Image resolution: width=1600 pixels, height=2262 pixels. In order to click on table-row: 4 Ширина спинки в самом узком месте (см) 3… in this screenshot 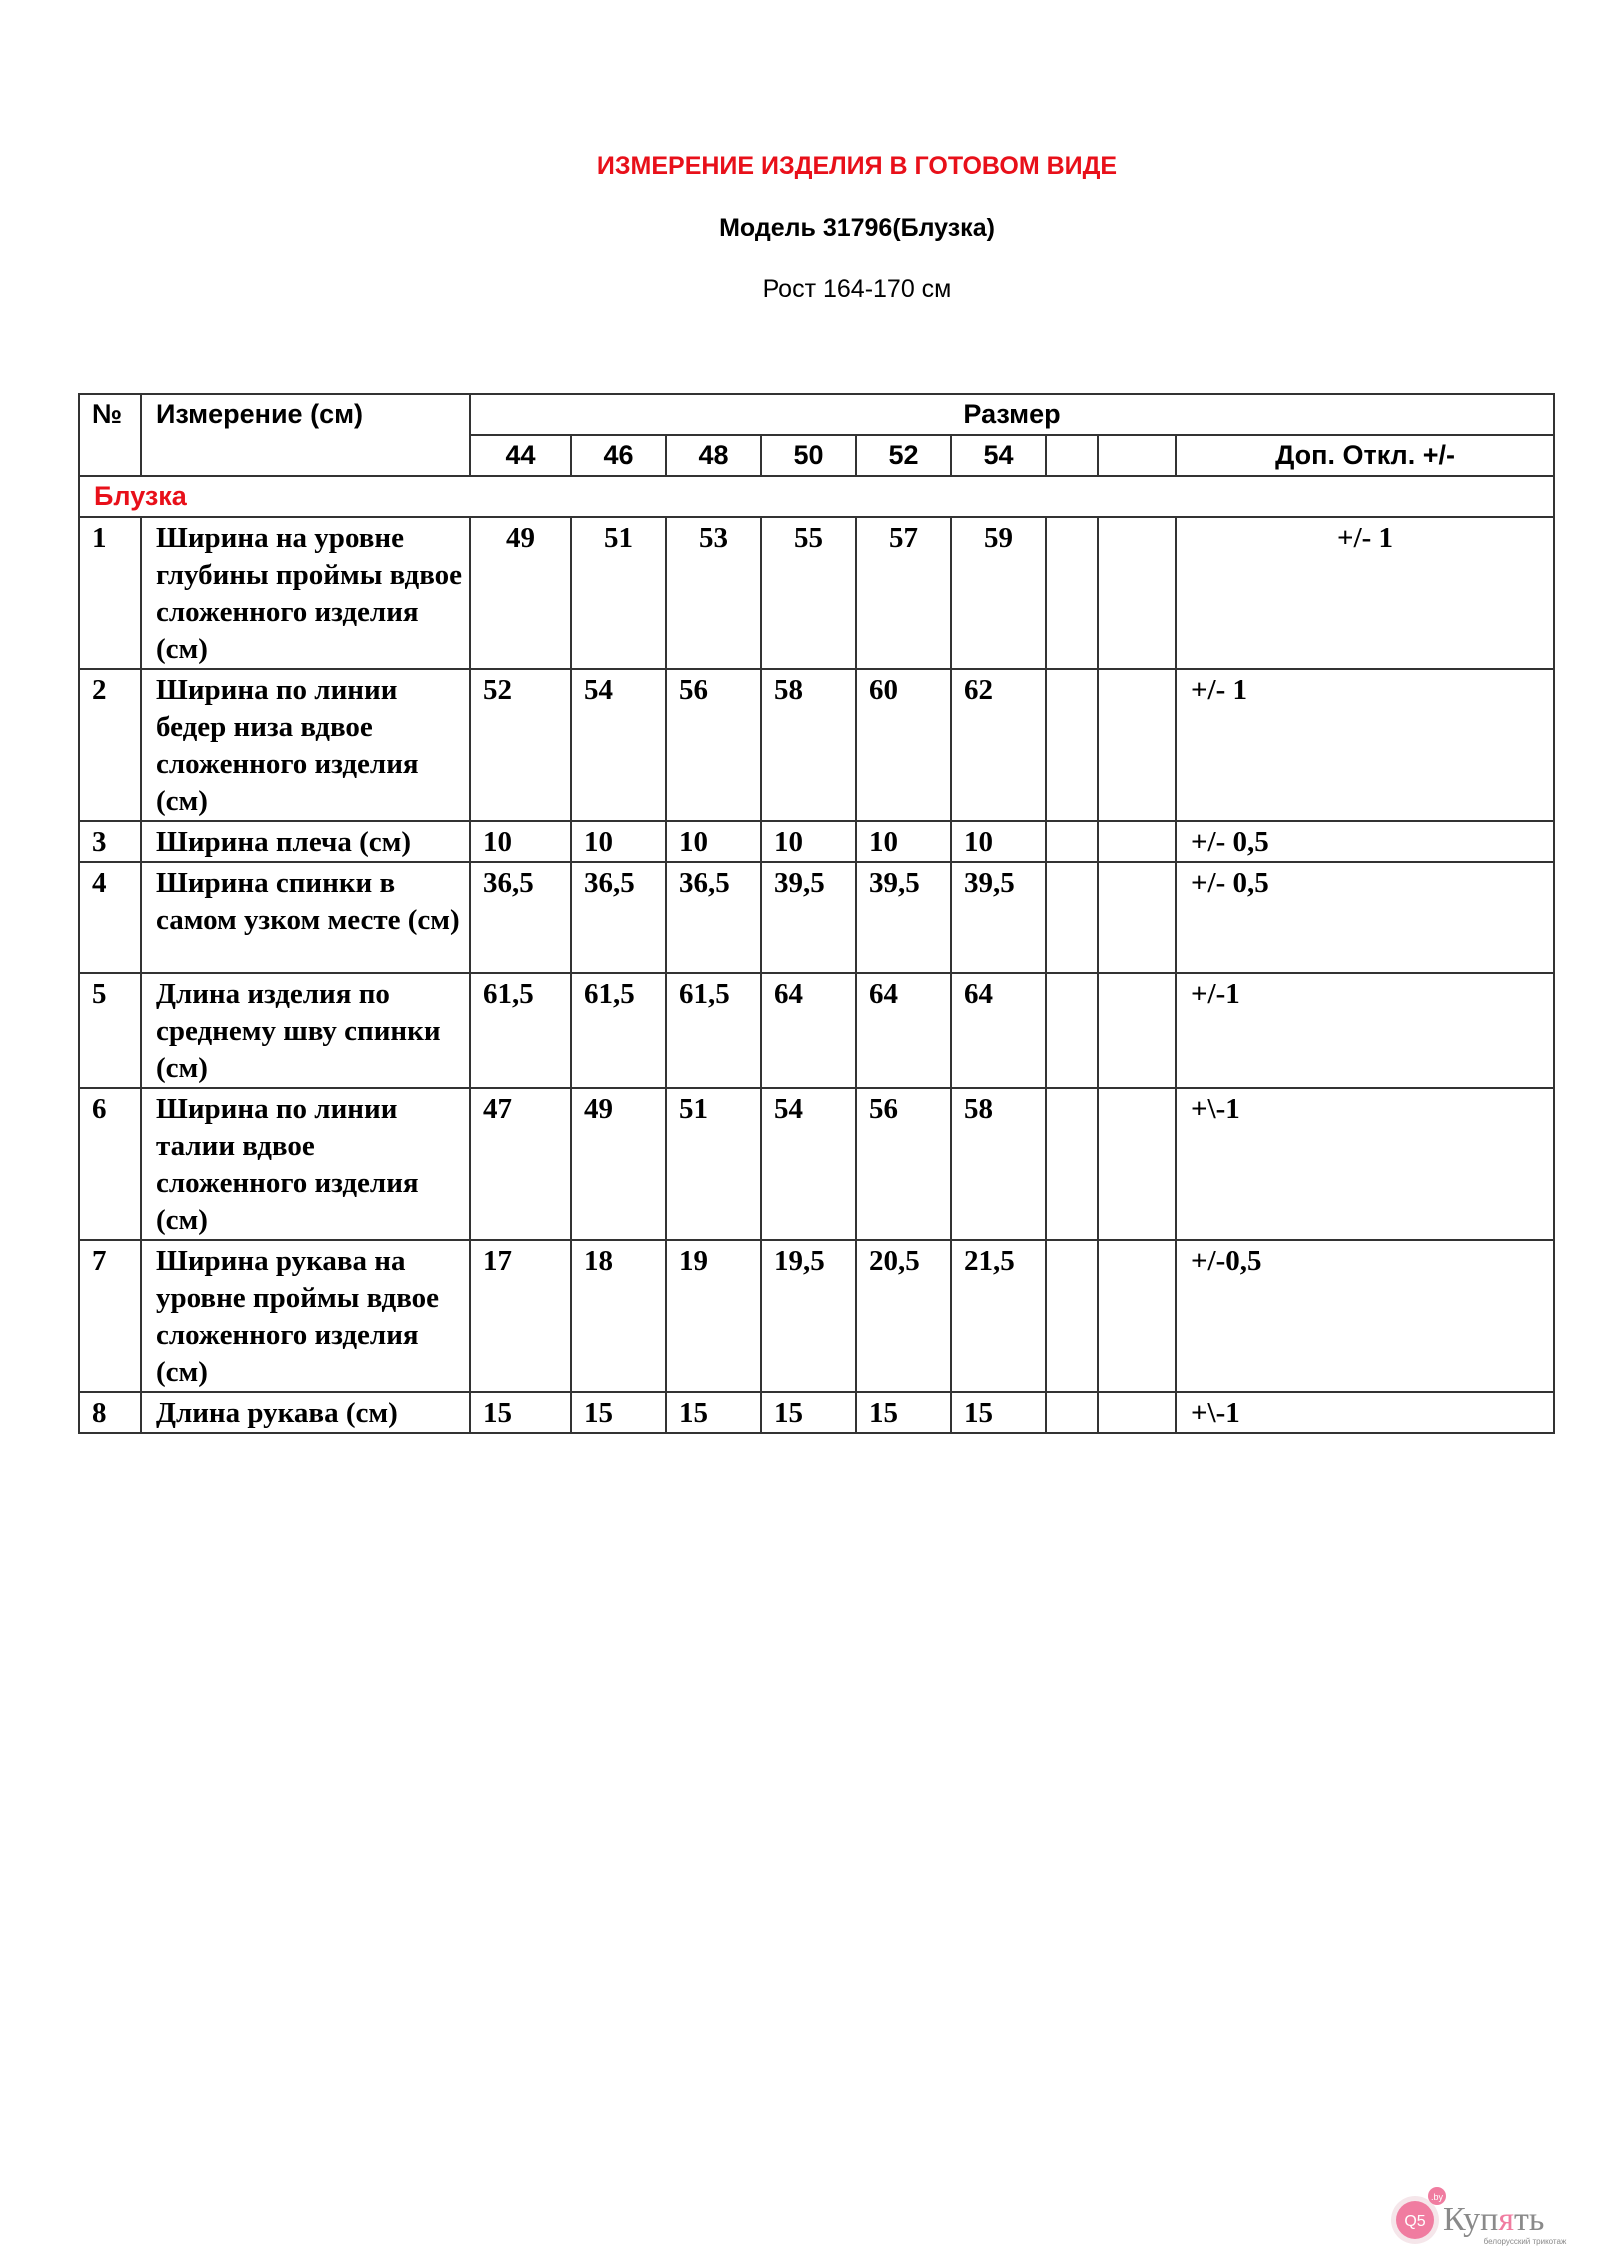, I will do `click(817, 917)`.